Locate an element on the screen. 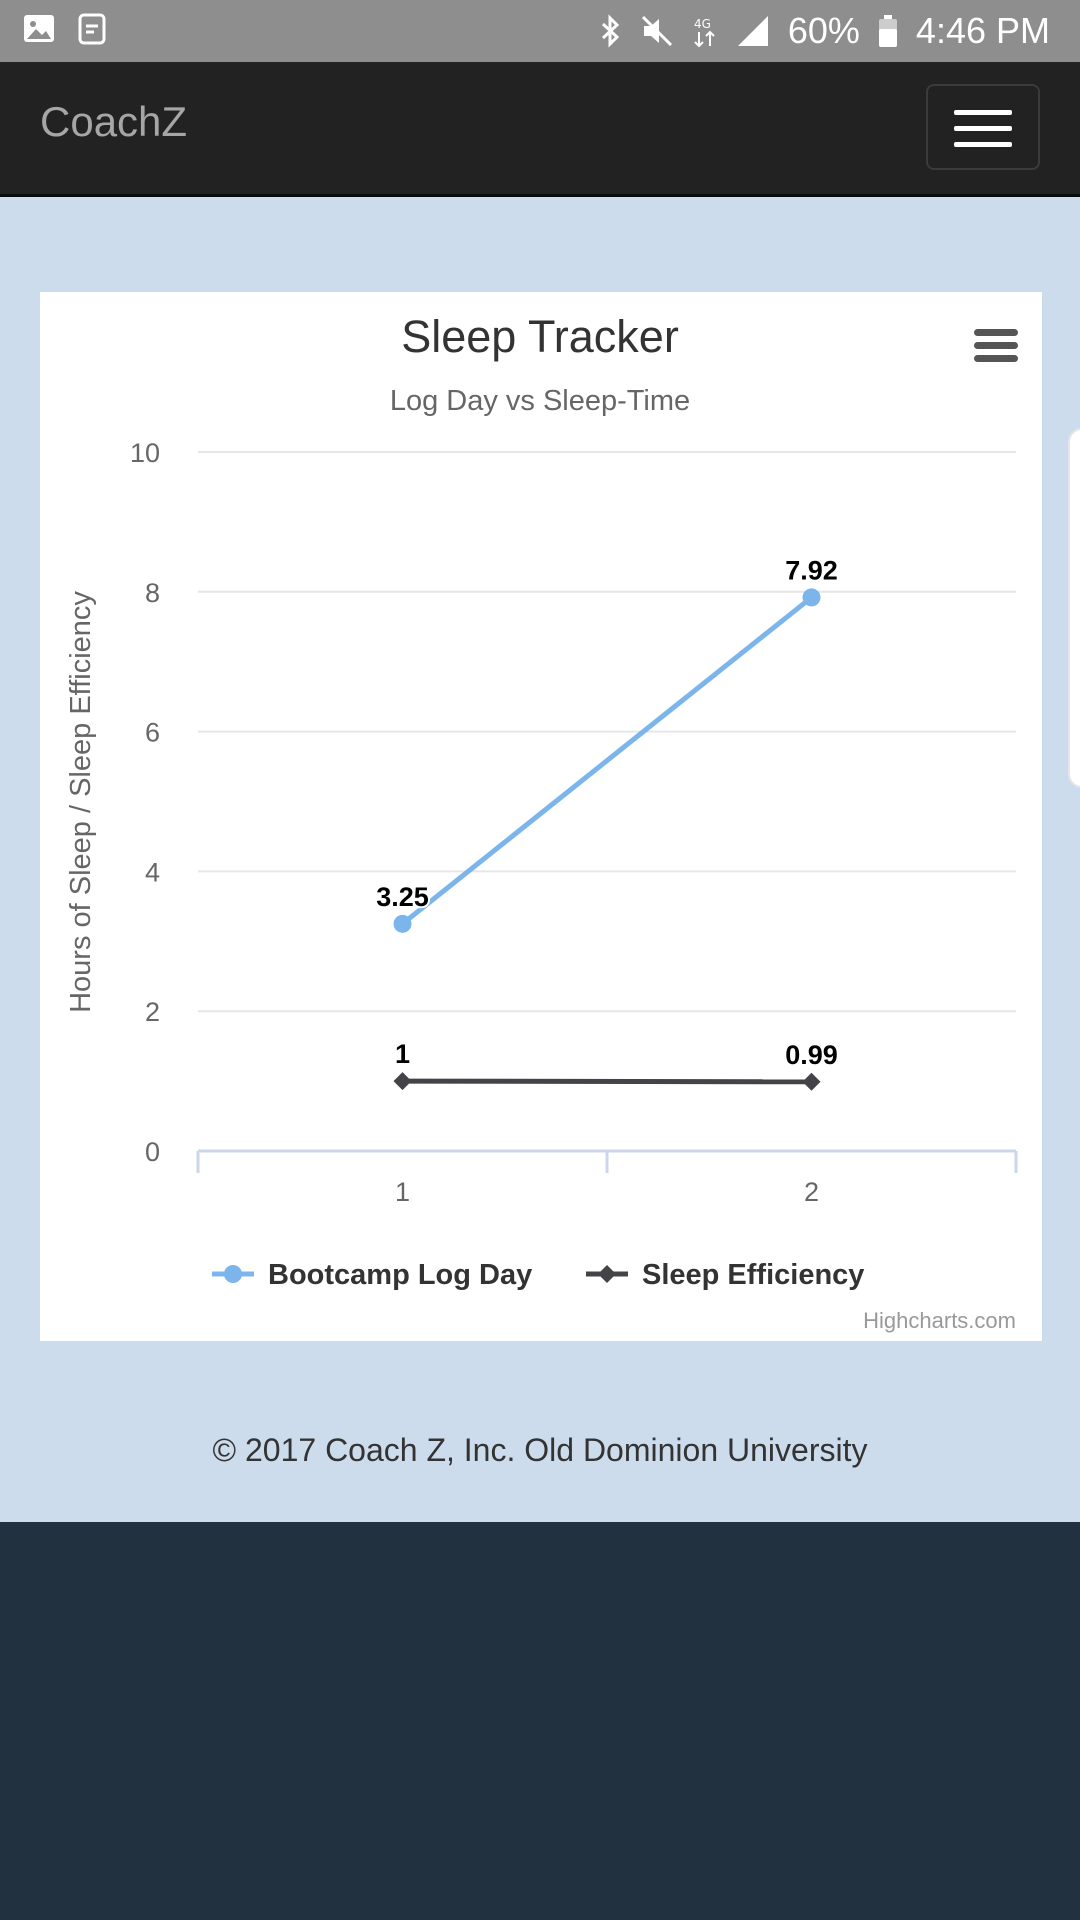 The height and width of the screenshot is (1920, 1080). data-4g-icon: 4G is located at coordinates (705, 31).